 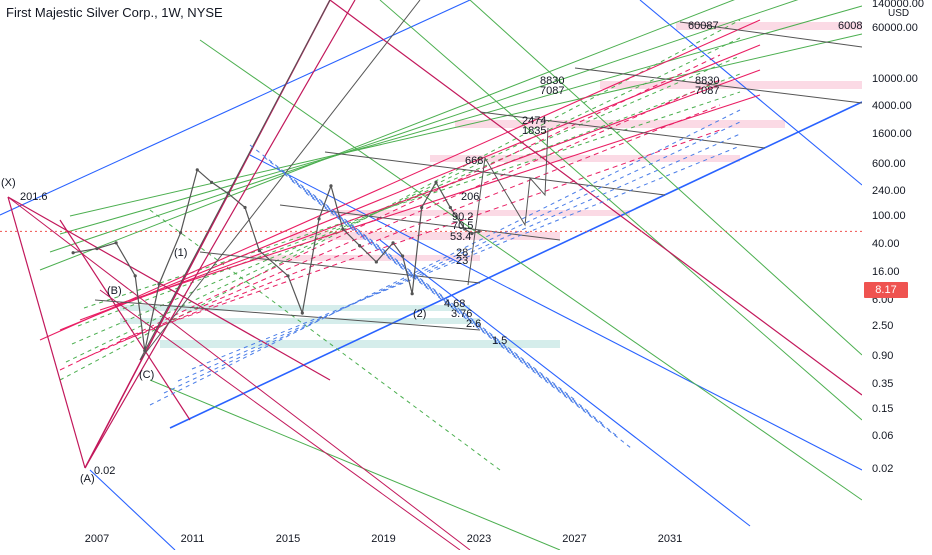 I want to click on price-line, so click(x=276, y=259).